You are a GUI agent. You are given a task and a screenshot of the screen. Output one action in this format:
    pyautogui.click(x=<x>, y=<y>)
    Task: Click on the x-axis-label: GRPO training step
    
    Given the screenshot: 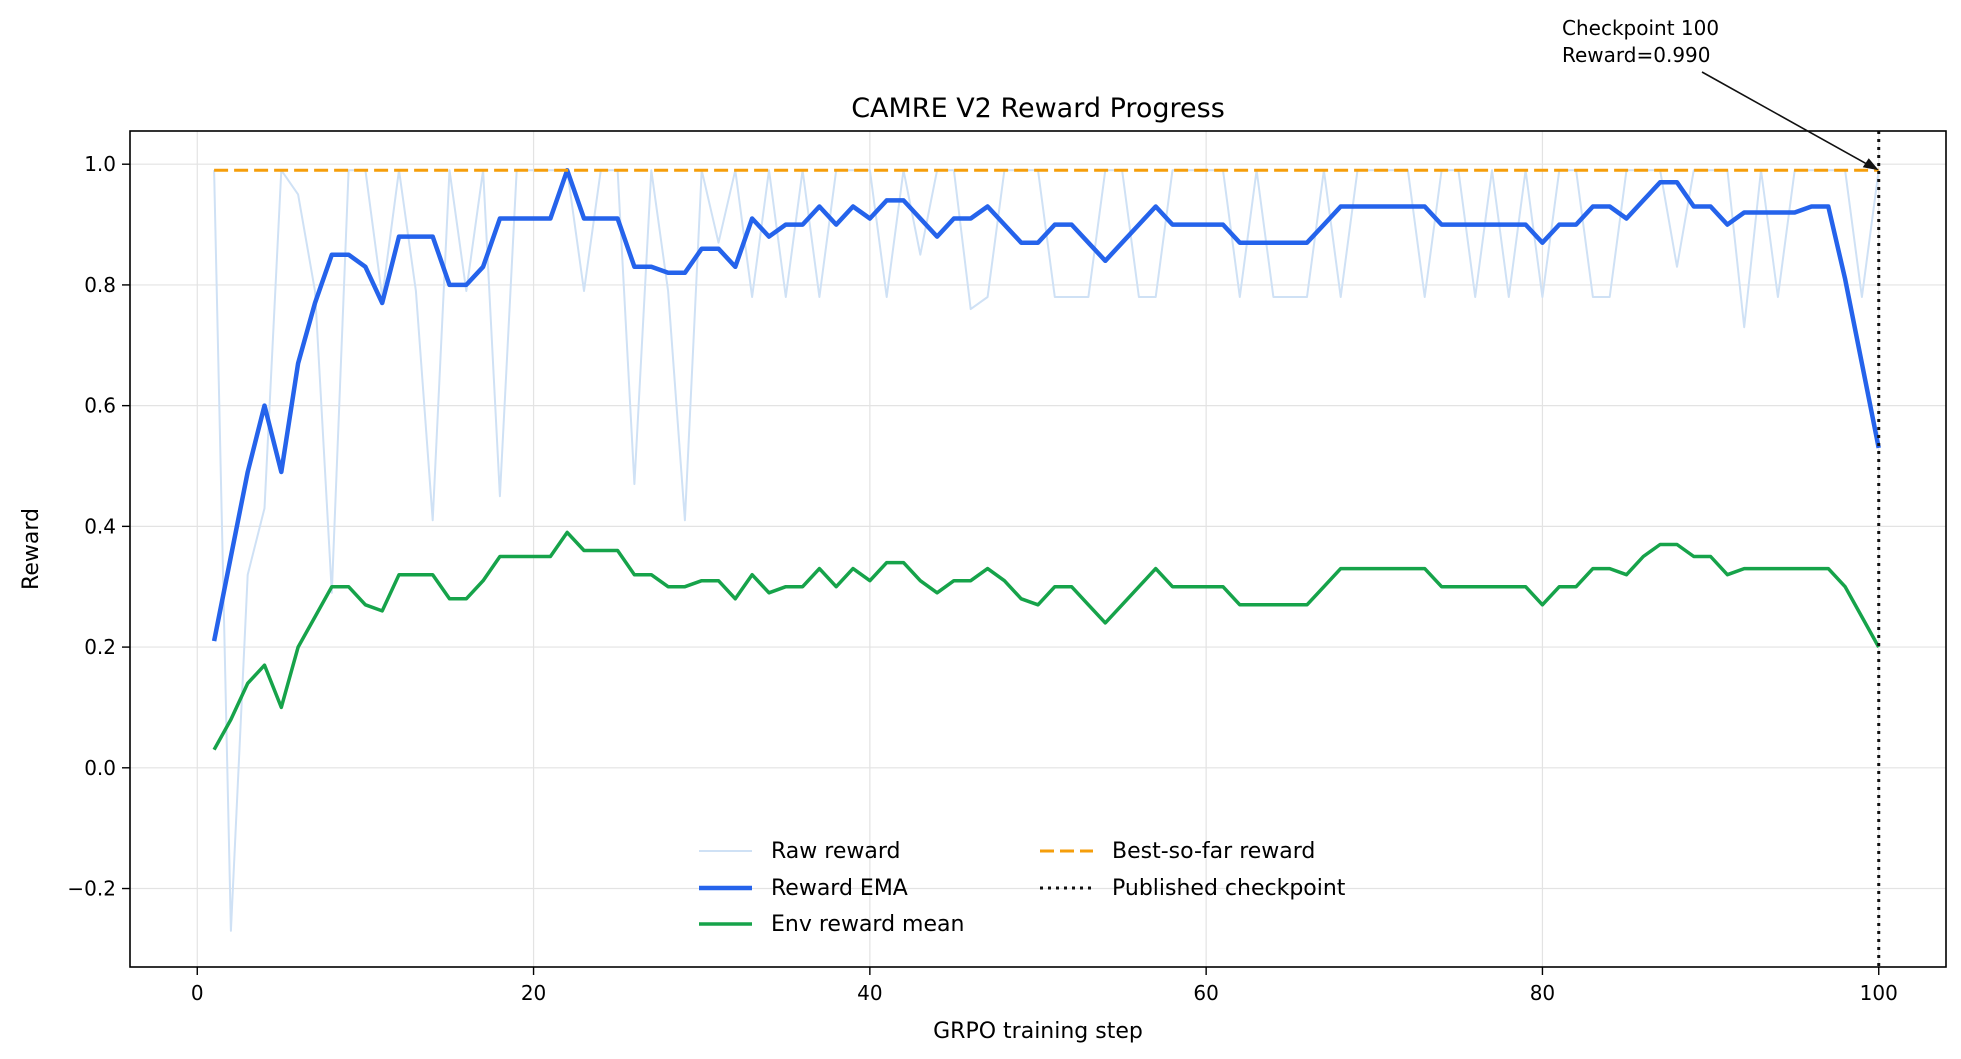 What is the action you would take?
    pyautogui.click(x=1038, y=1031)
    